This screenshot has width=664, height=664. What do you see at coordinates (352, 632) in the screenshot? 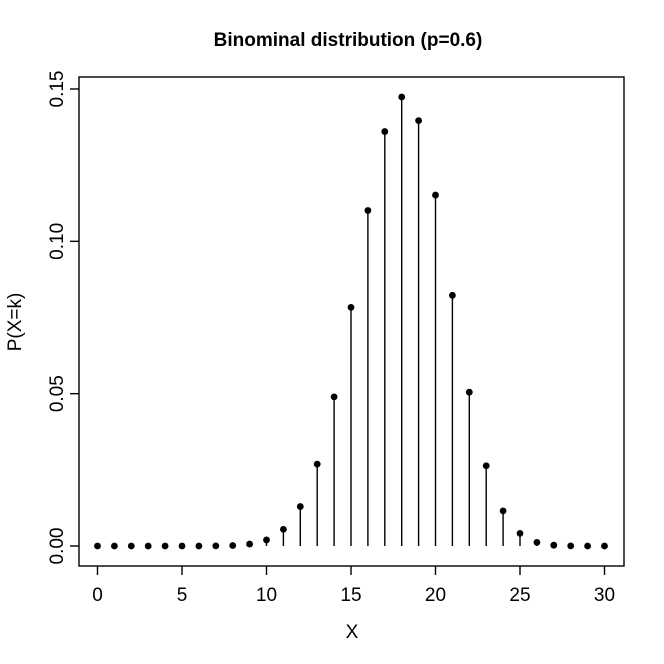
I see `x-axis-label: X` at bounding box center [352, 632].